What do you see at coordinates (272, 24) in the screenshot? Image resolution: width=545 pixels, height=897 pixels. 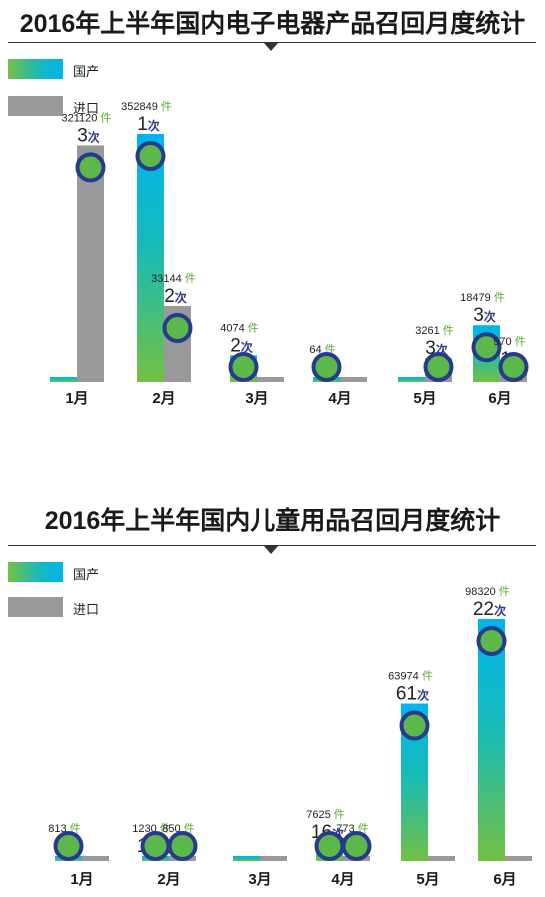 I see `chart-title: 2016年上半年国内电子电器产品召回月度统计` at bounding box center [272, 24].